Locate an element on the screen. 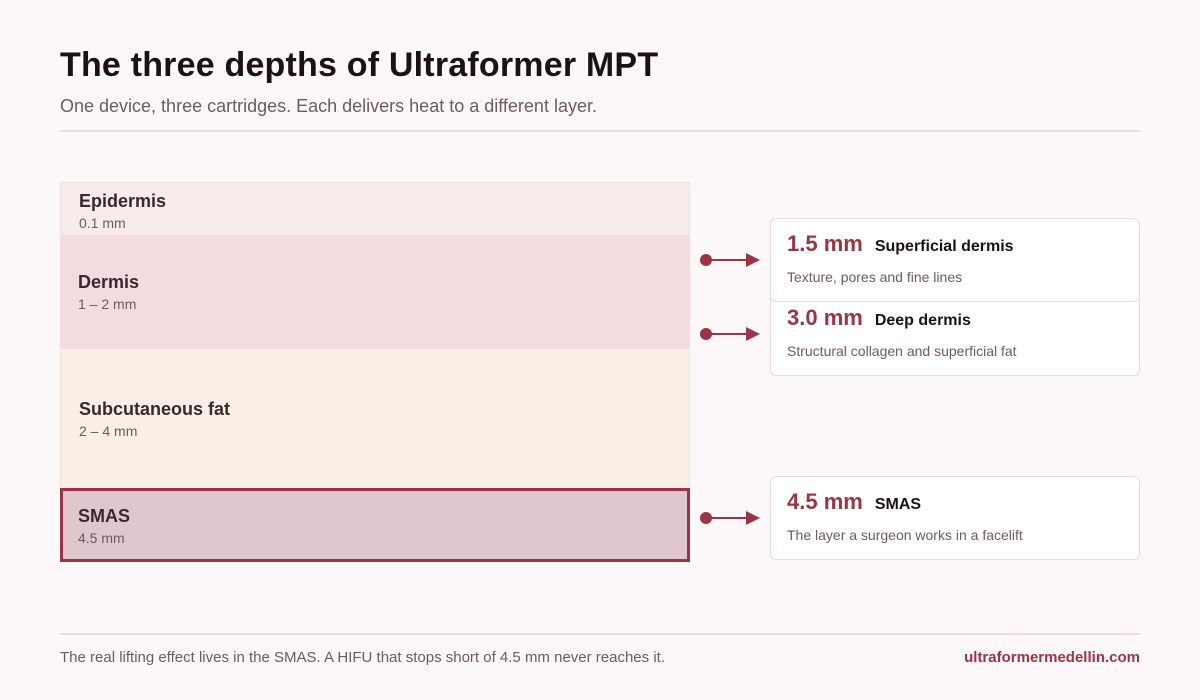 This screenshot has width=1200, height=700. cartridge-depth: 4.5 mm is located at coordinates (825, 501).